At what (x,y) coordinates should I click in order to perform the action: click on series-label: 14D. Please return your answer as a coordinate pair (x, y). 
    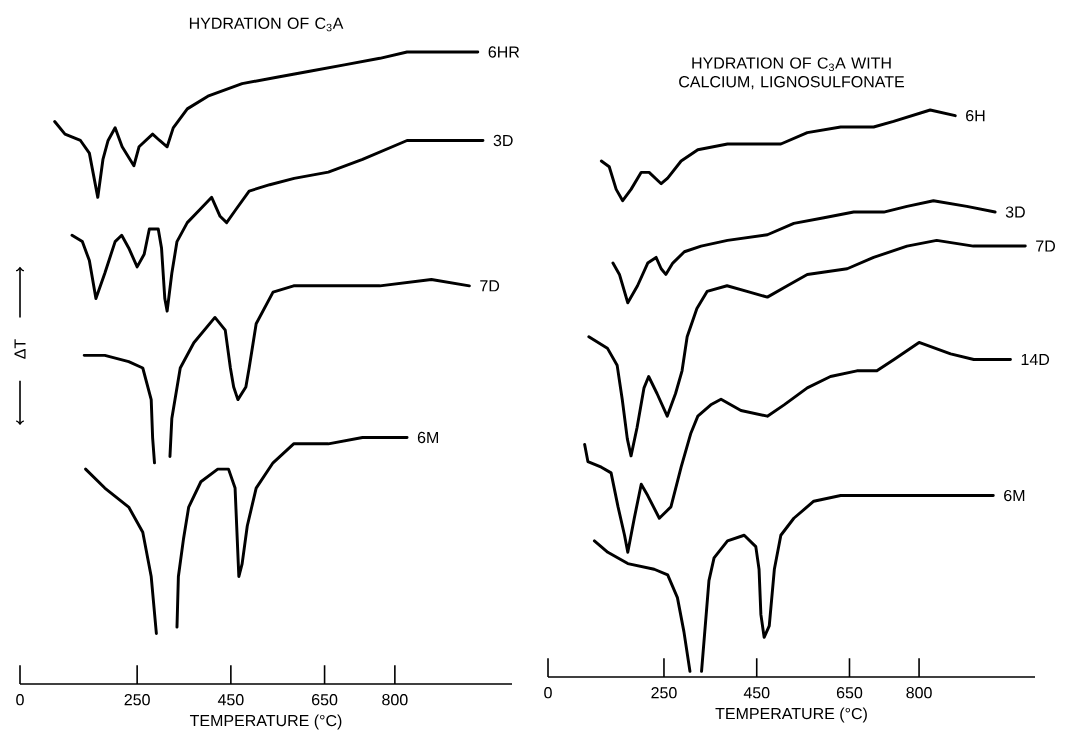
    Looking at the image, I should click on (1035, 359).